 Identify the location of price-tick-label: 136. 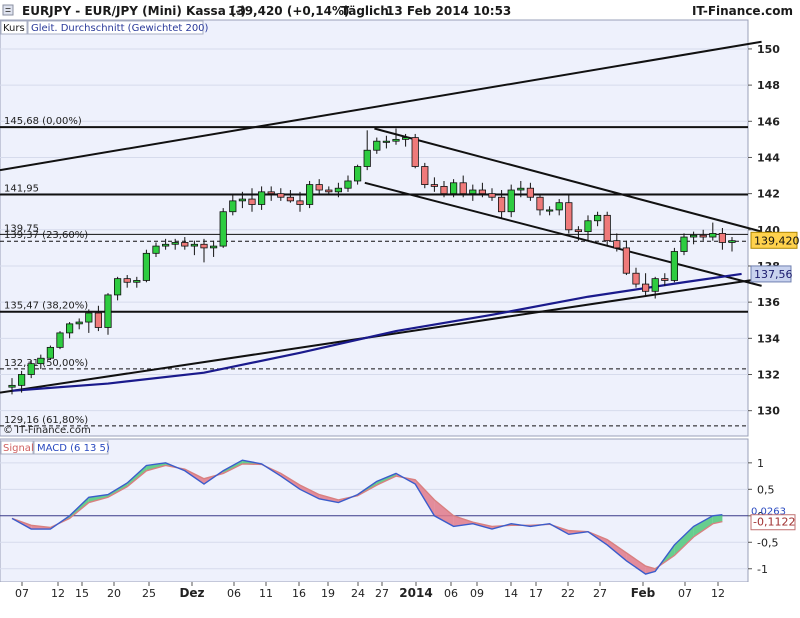
(768, 302).